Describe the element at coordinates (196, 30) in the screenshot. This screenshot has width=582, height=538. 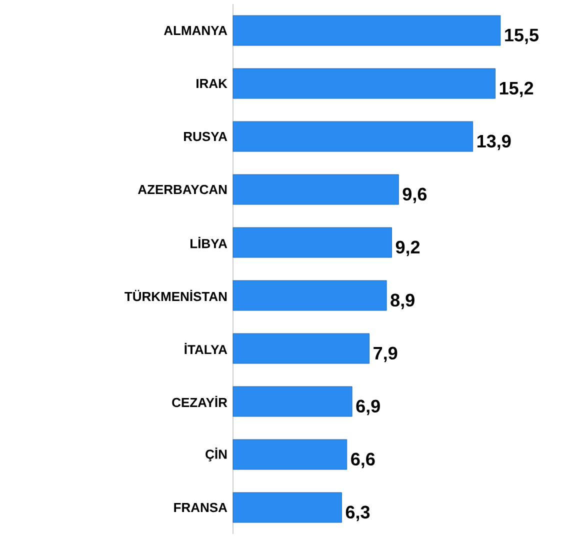
I see `y-tick-label: ALMANYA` at that location.